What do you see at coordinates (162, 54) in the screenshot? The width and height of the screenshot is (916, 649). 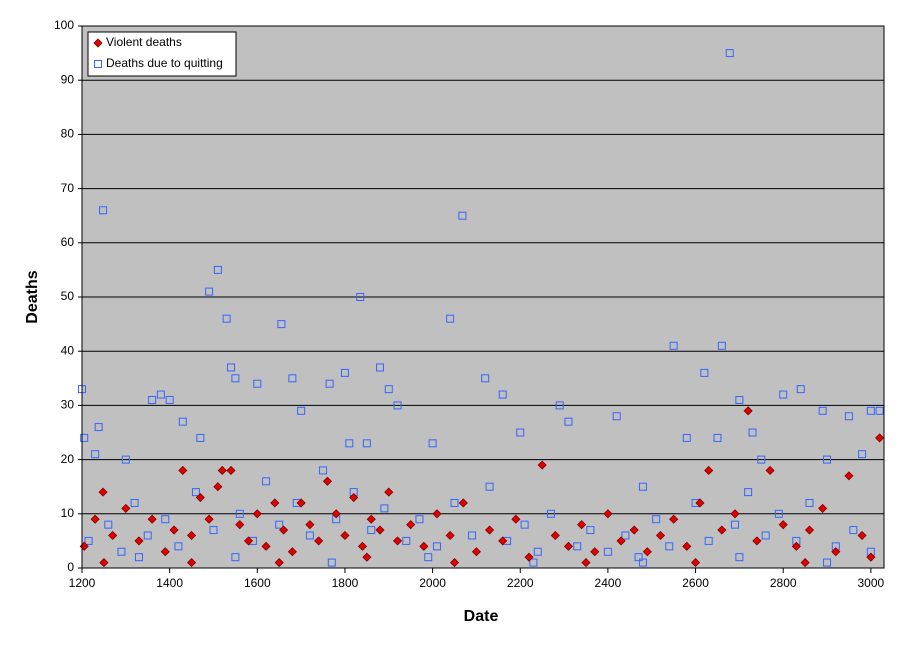 I see `legend: Violent deaths Deaths due to quitting` at bounding box center [162, 54].